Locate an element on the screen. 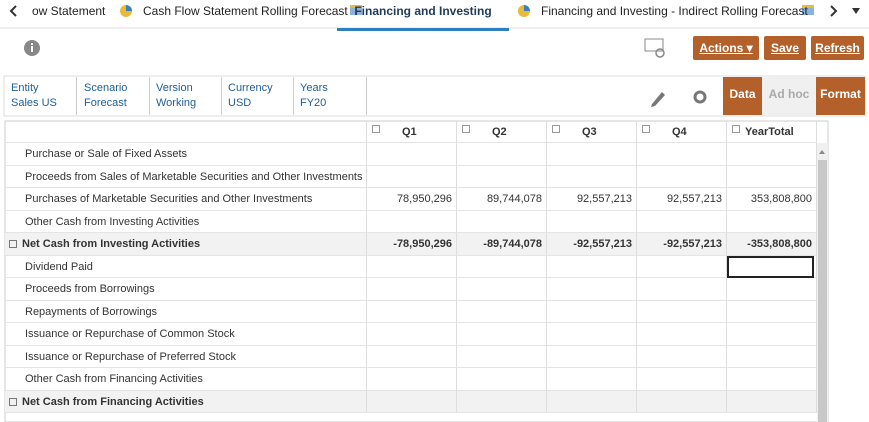 The image size is (869, 422). actions-button: Actions ▾ is located at coordinates (726, 48).